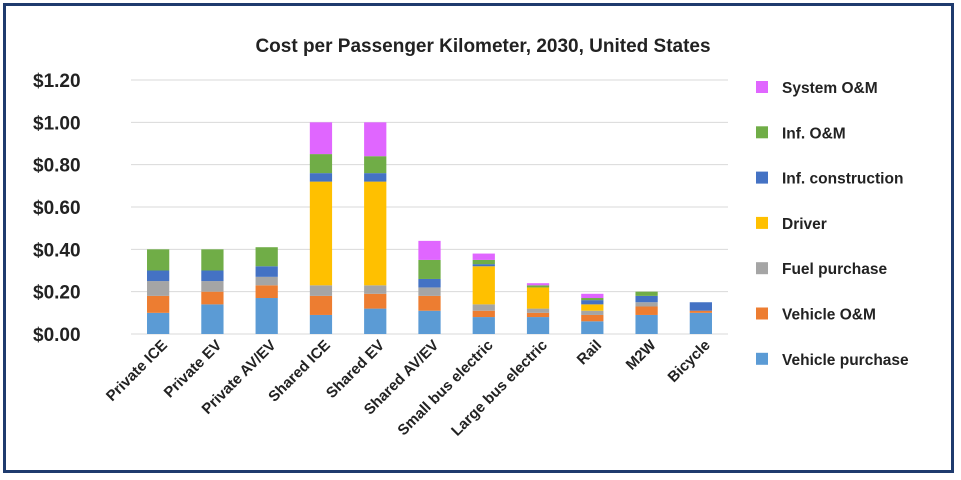  Describe the element at coordinates (57, 81) in the screenshot. I see `y-tick-label: $1.20` at that location.